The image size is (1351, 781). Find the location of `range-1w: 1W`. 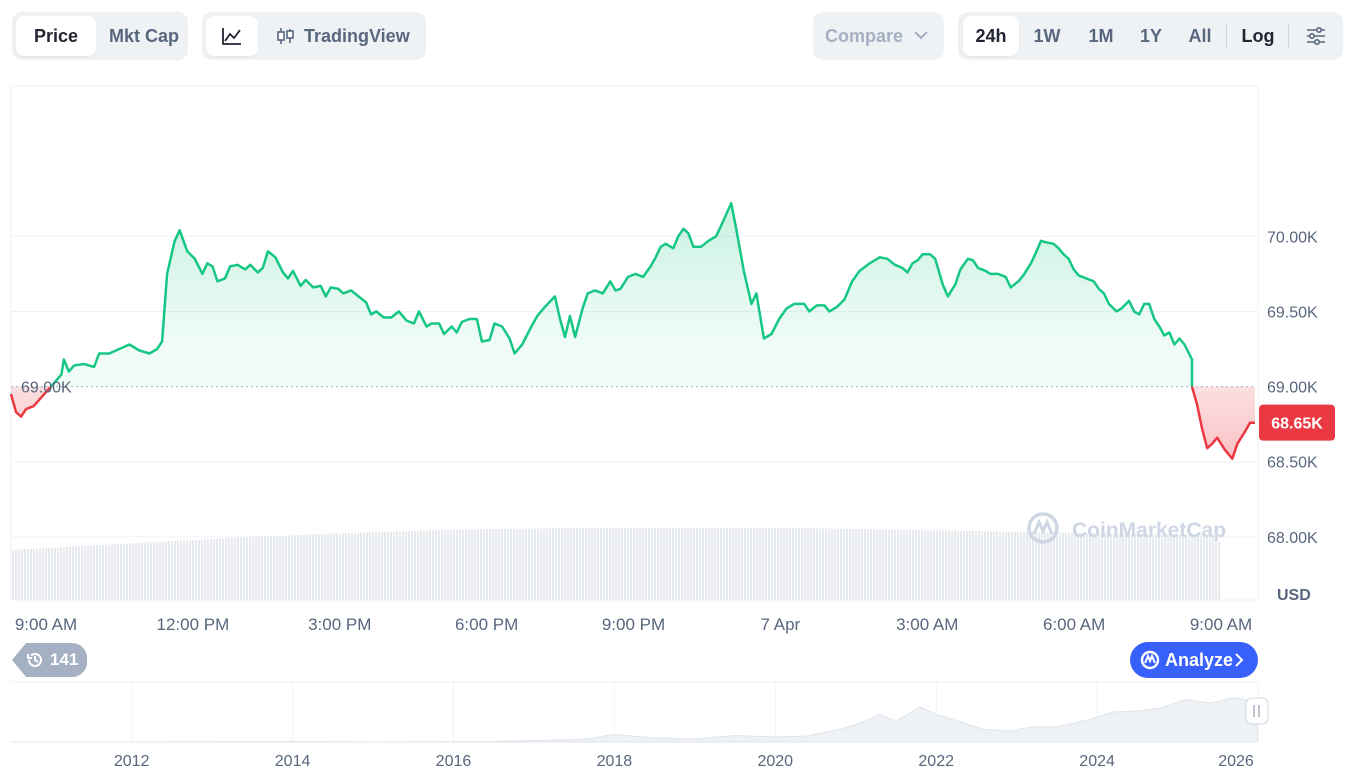

range-1w: 1W is located at coordinates (1047, 36).